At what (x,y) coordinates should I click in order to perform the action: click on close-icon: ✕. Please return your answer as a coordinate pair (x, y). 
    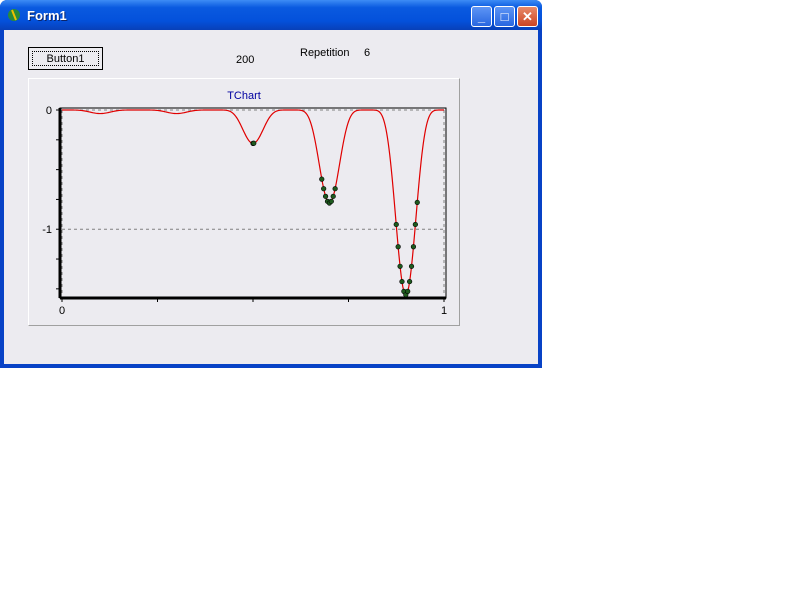
    Looking at the image, I should click on (527, 16).